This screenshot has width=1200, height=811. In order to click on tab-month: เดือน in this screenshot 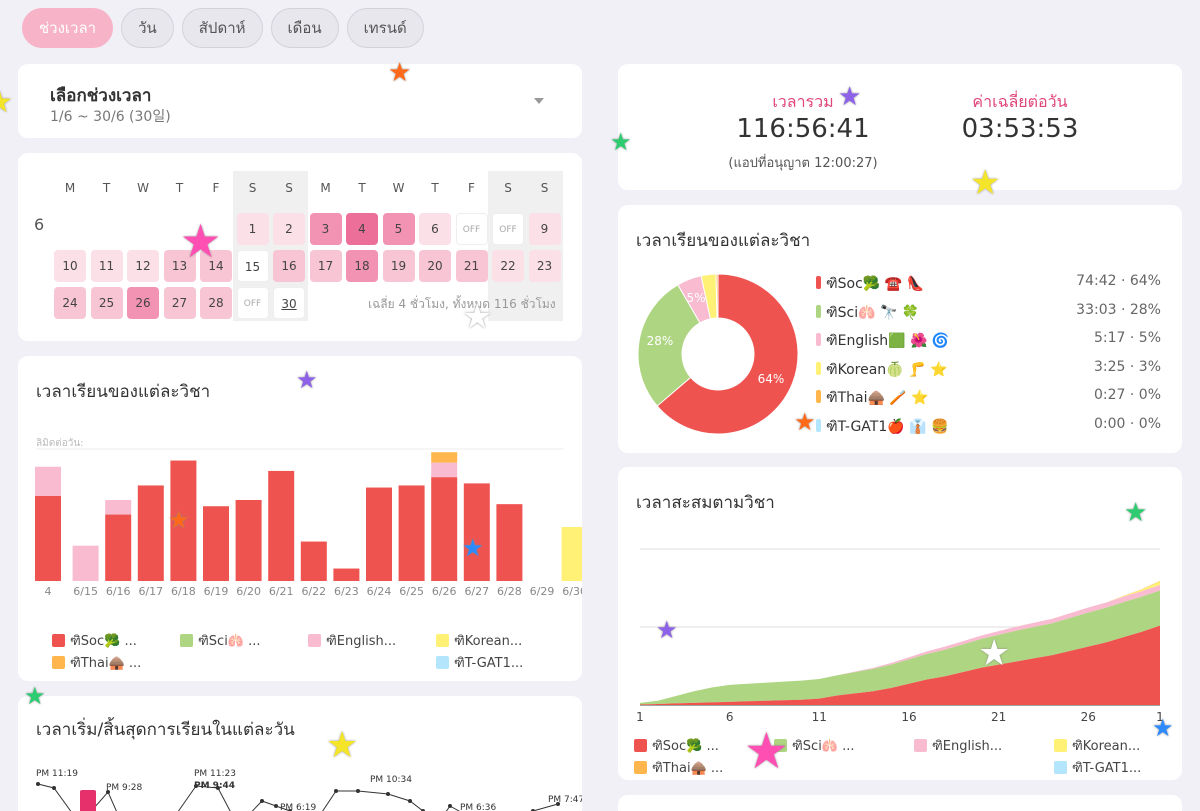, I will do `click(304, 28)`.